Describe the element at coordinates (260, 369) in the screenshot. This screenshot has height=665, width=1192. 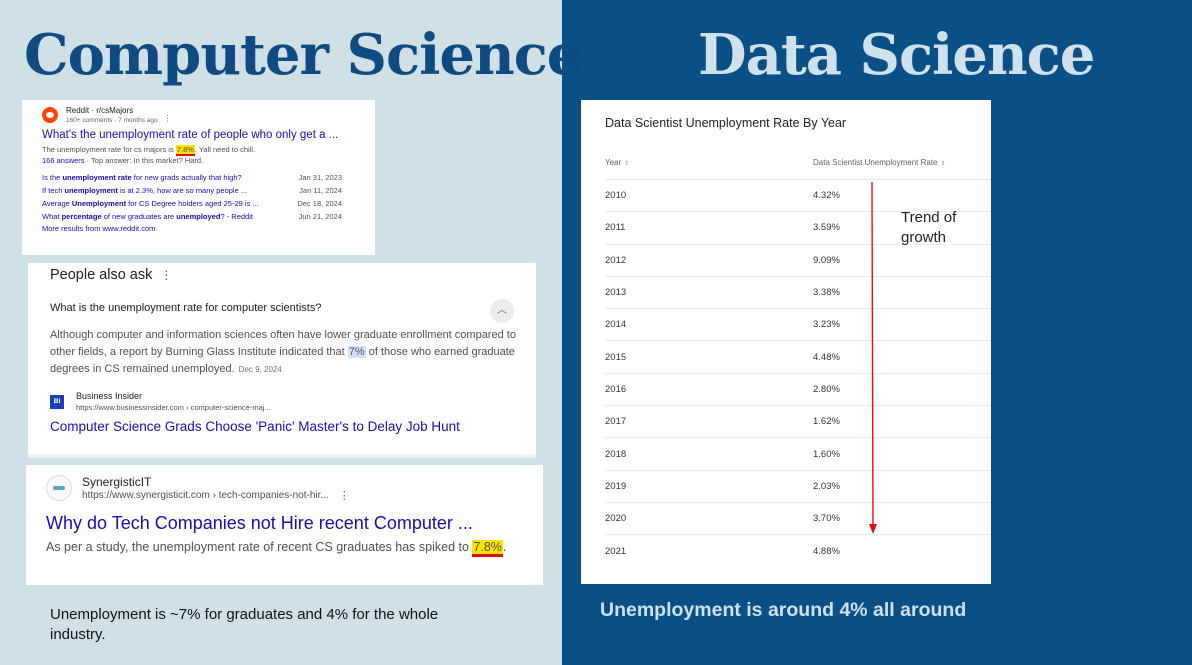
I see `answer-date: Dec 9, 2024` at that location.